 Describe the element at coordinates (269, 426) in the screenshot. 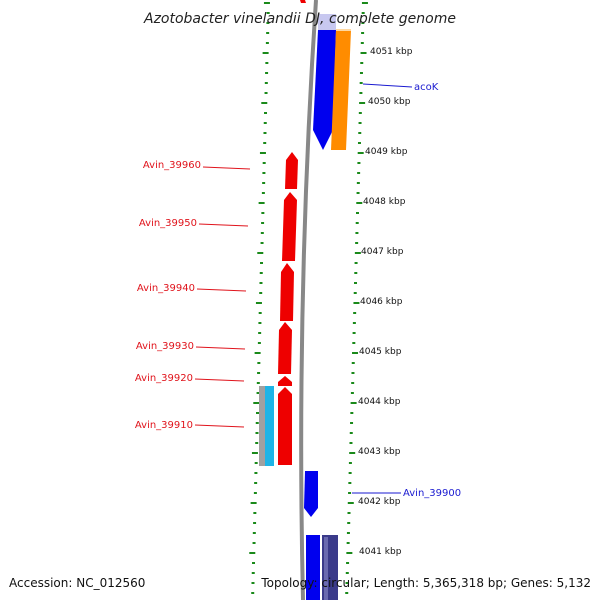

I see `cyan-feature` at that location.